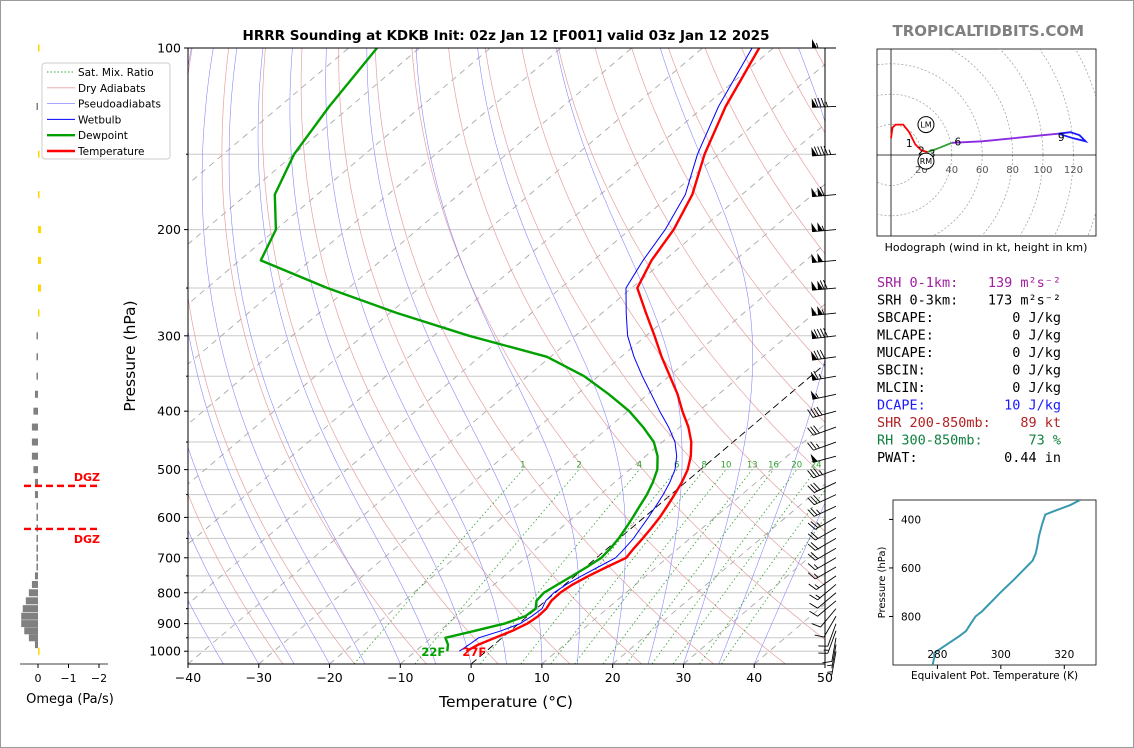 The image size is (1134, 748). What do you see at coordinates (1024, 283) in the screenshot?
I see `index-value: 139 m²s⁻²` at bounding box center [1024, 283].